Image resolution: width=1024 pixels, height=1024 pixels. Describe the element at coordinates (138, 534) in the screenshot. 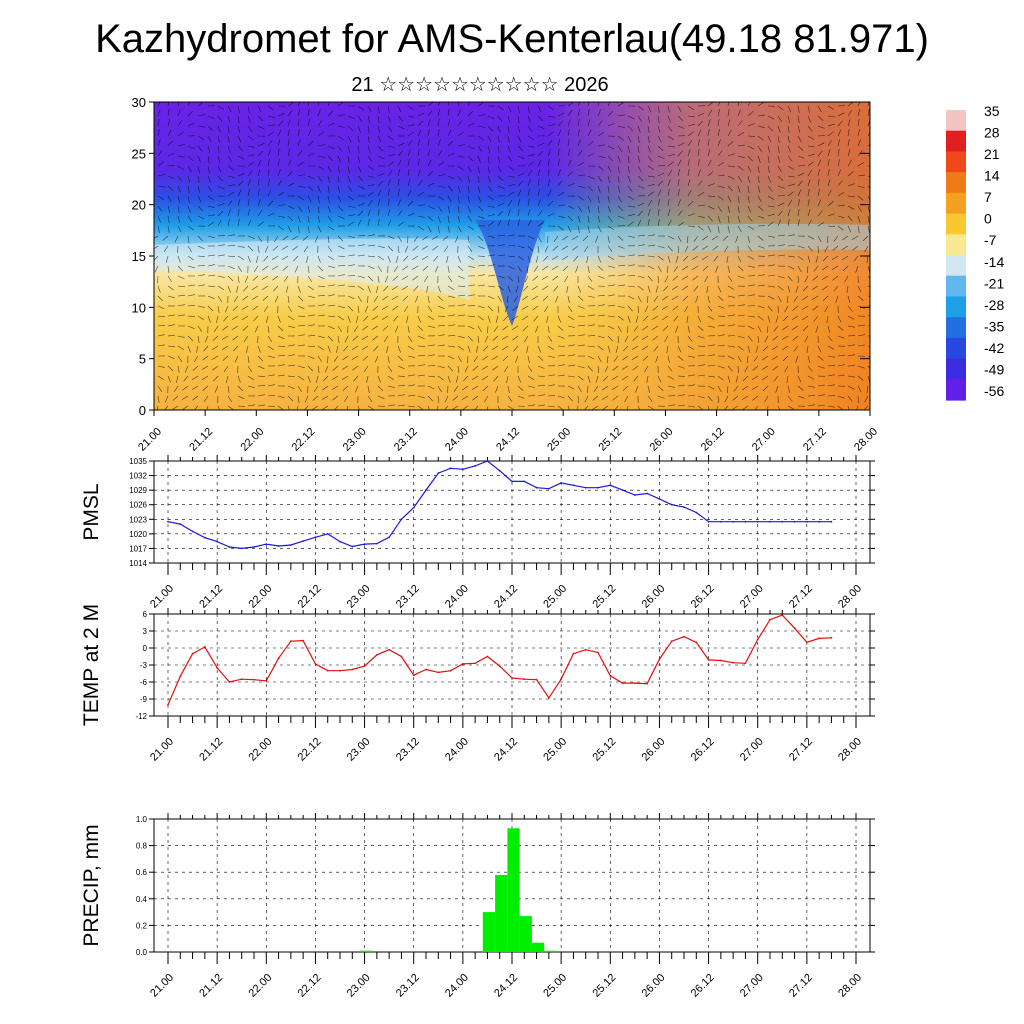

I see `y-tick-label: 1020` at that location.